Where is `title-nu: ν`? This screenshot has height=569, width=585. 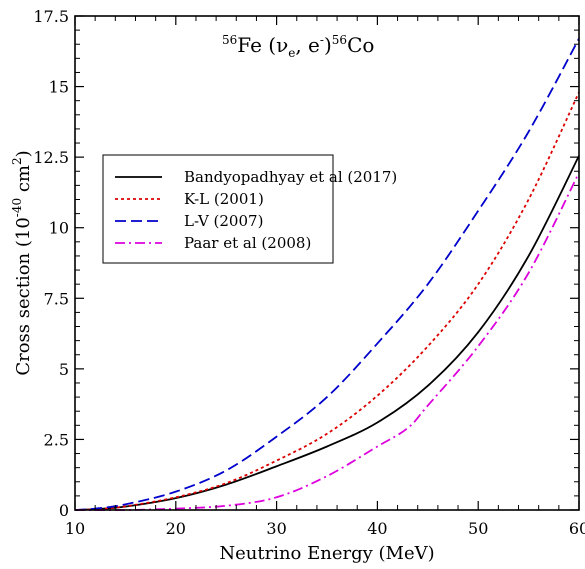
title-nu: ν is located at coordinates (282, 45).